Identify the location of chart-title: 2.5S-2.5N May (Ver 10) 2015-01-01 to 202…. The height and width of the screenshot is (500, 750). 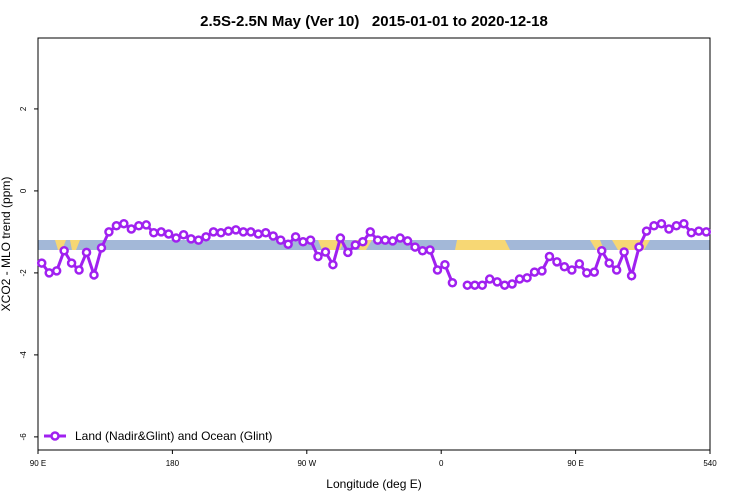
(374, 21).